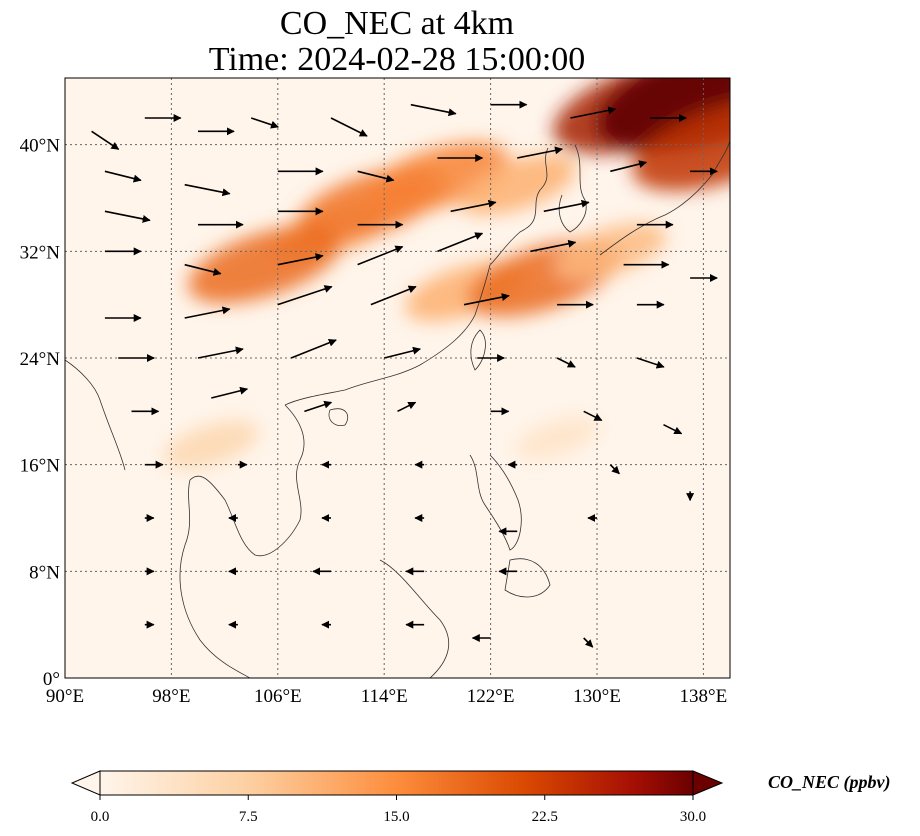 The image size is (920, 836). I want to click on lat-tick-label: 0°, so click(51, 679).